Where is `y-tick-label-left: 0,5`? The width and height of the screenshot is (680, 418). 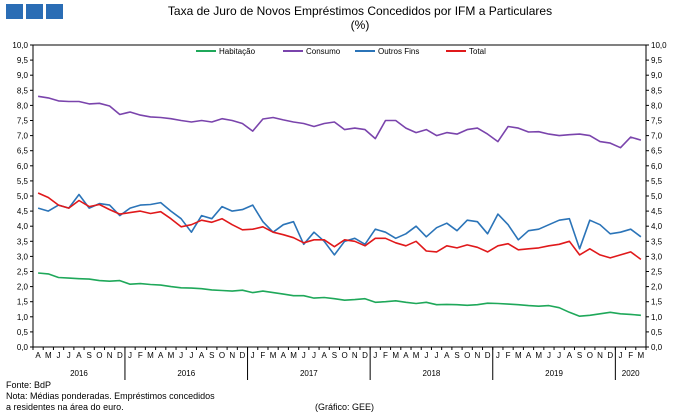 y-tick-label-left: 0,5 is located at coordinates (23, 332).